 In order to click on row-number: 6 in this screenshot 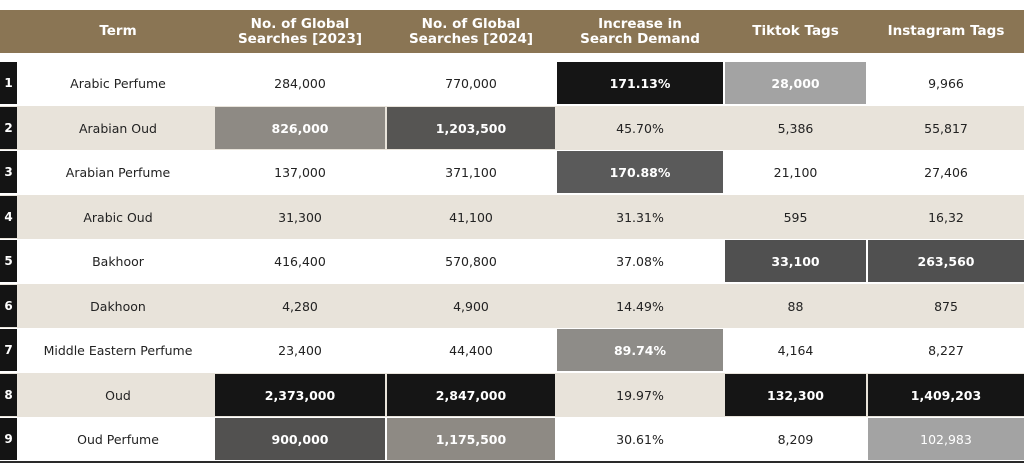, I will do `click(8, 306)`.